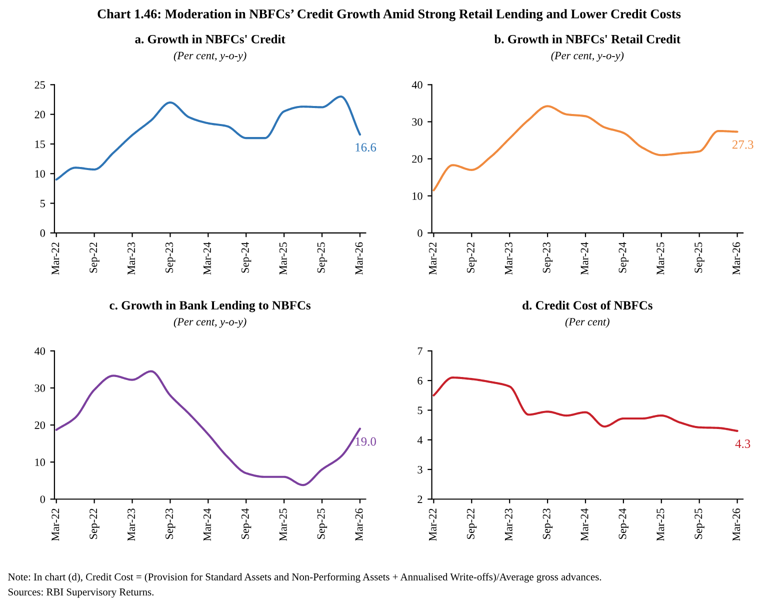 Image resolution: width=778 pixels, height=605 pixels. Describe the element at coordinates (420, 440) in the screenshot. I see `y-tick-label: 4` at that location.